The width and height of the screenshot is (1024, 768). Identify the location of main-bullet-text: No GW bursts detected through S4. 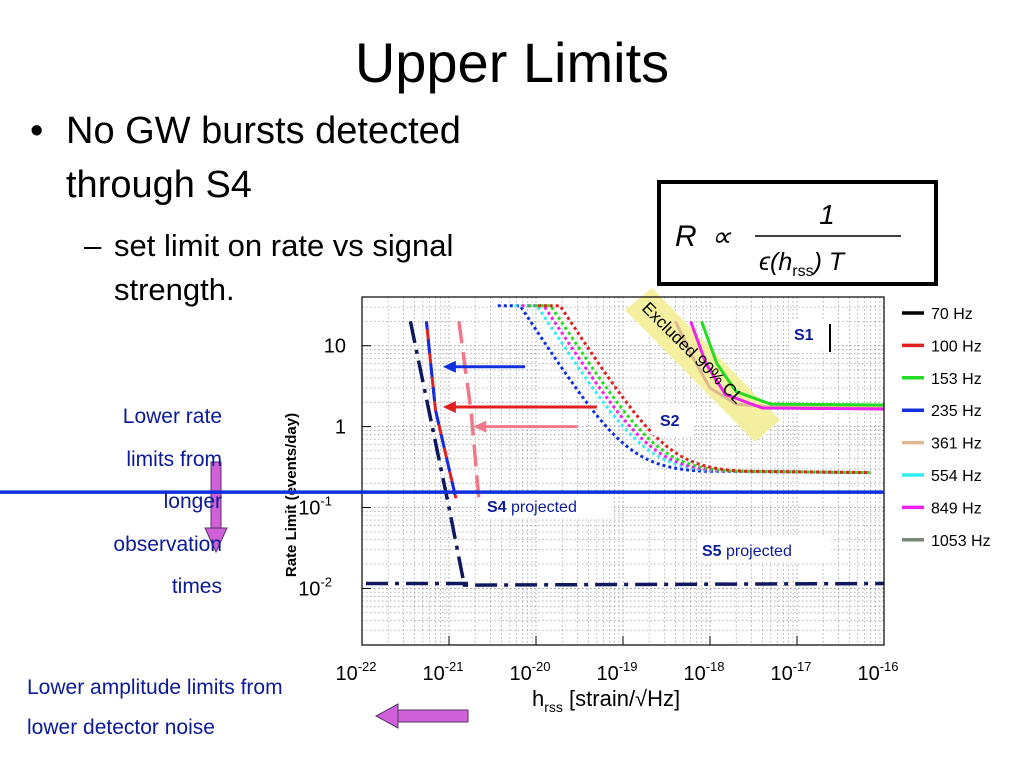
(263, 158).